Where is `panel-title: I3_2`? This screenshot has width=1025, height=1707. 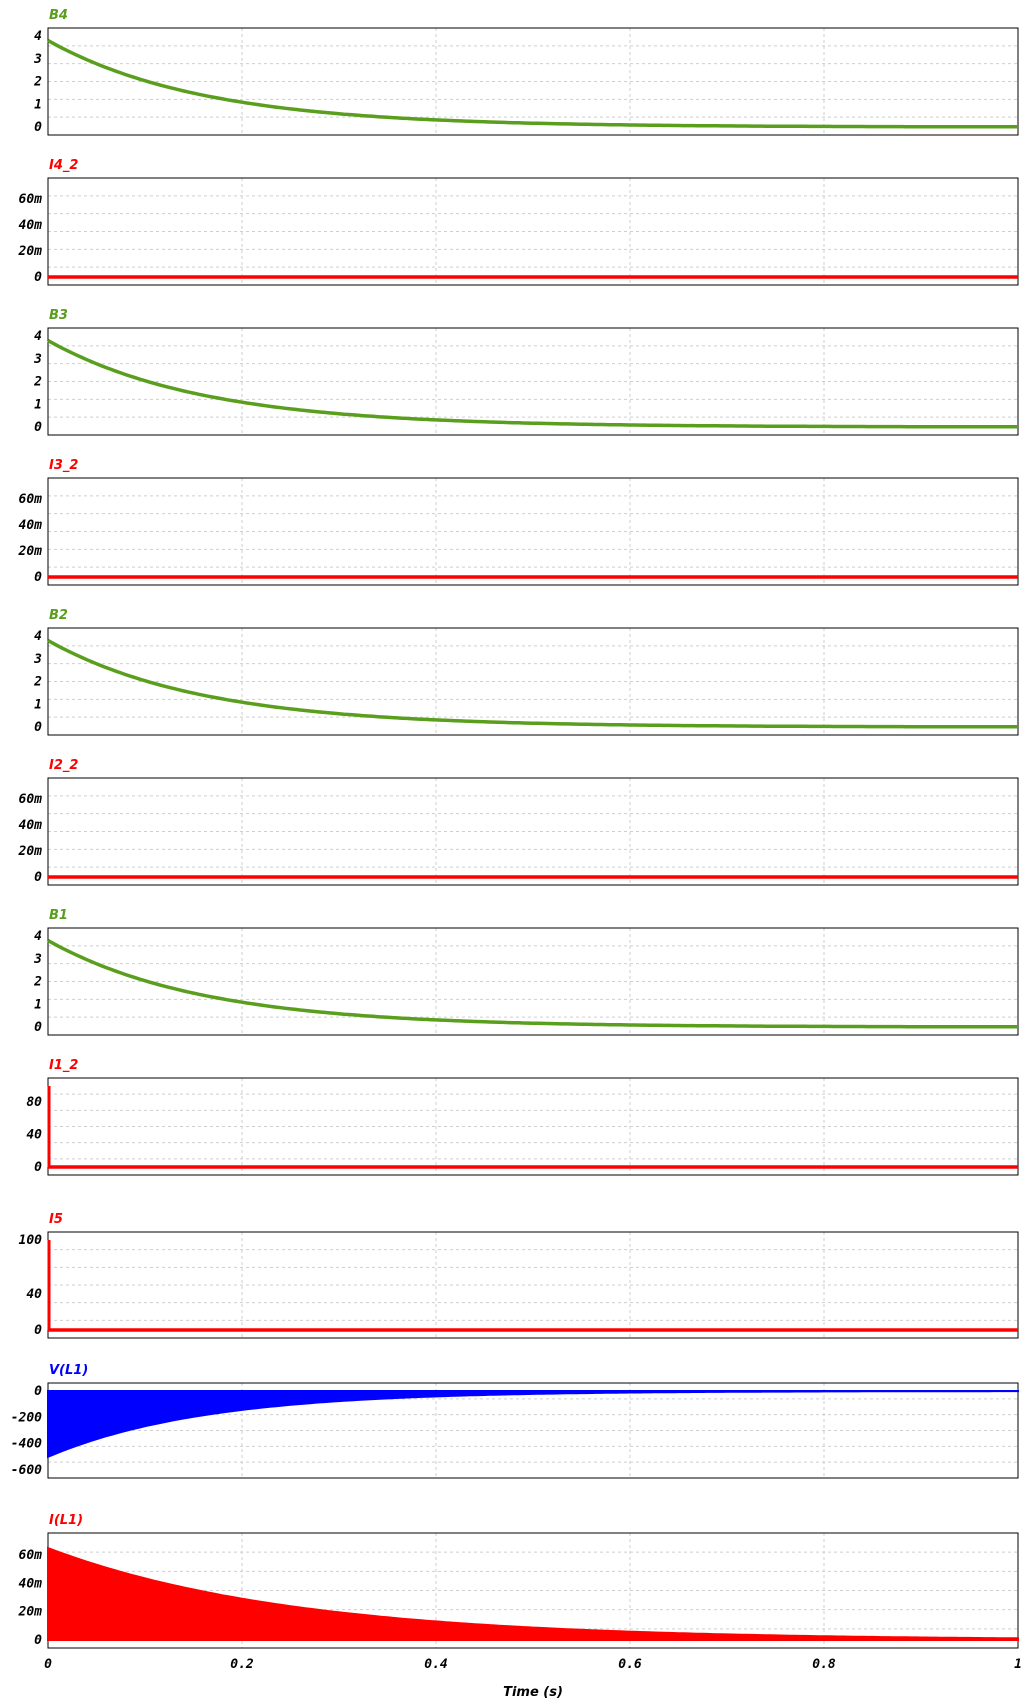 panel-title: I3_2 is located at coordinates (63, 465).